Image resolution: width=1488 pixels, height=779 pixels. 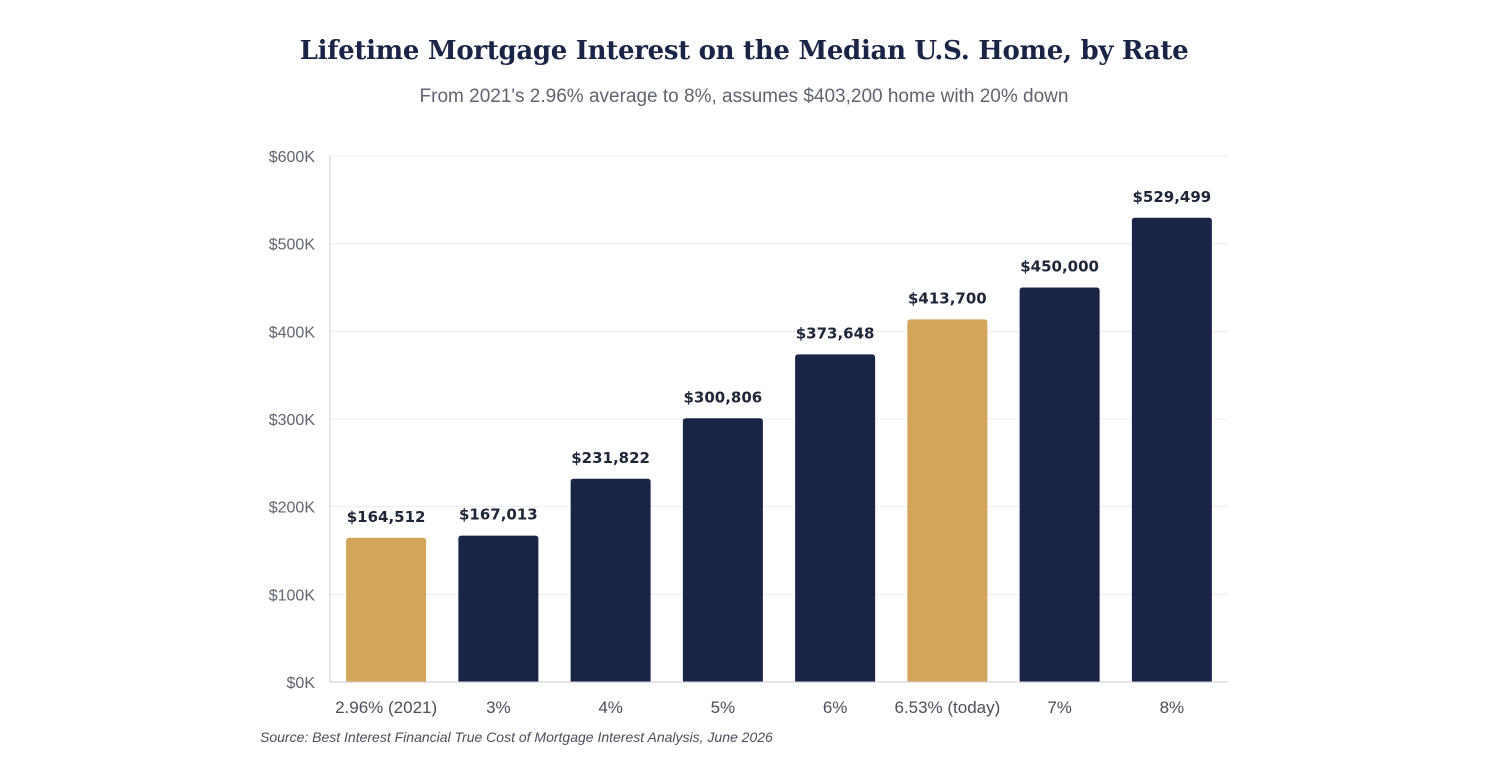 What do you see at coordinates (835, 707) in the screenshot?
I see `x-tick-label: 6%` at bounding box center [835, 707].